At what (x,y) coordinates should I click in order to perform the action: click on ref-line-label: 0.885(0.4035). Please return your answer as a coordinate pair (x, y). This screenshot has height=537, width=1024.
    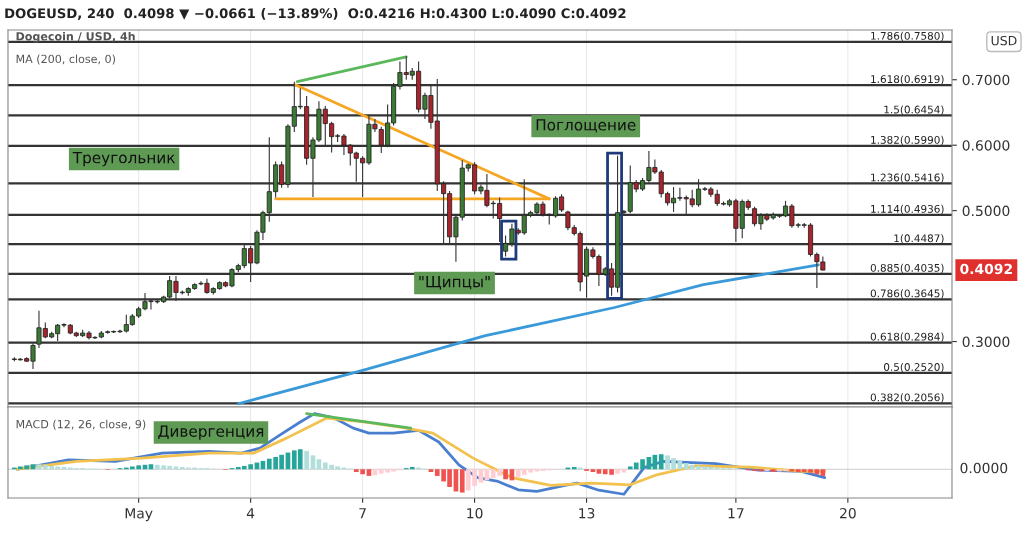
    Looking at the image, I should click on (907, 268).